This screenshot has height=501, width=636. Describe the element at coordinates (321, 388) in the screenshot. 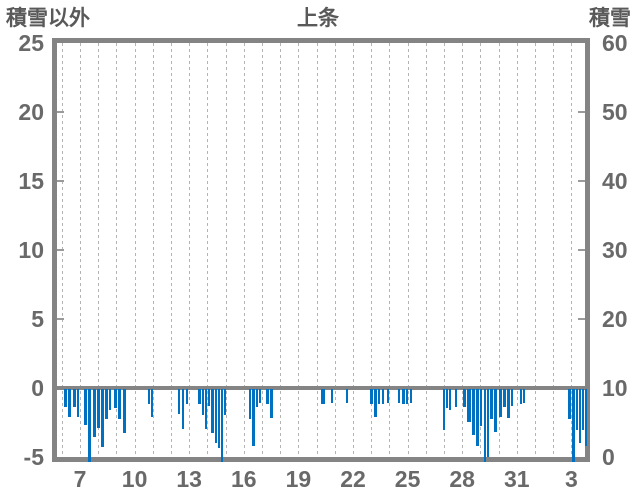

I see `zero-axis-line` at that location.